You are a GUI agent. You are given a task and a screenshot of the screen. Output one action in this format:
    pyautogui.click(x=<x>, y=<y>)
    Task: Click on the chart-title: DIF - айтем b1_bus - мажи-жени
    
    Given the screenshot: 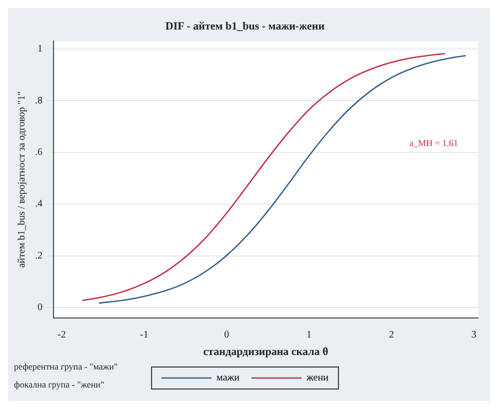 What is the action you would take?
    pyautogui.click(x=245, y=26)
    